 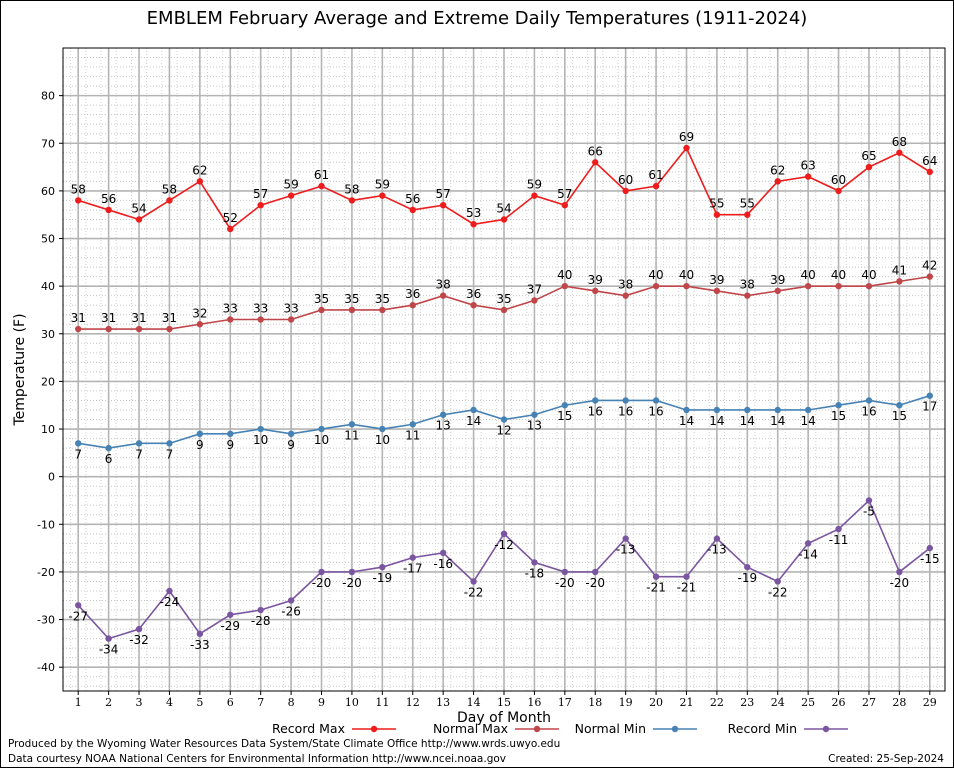 What do you see at coordinates (656, 702) in the screenshot?
I see `x-tick-label: 20` at bounding box center [656, 702].